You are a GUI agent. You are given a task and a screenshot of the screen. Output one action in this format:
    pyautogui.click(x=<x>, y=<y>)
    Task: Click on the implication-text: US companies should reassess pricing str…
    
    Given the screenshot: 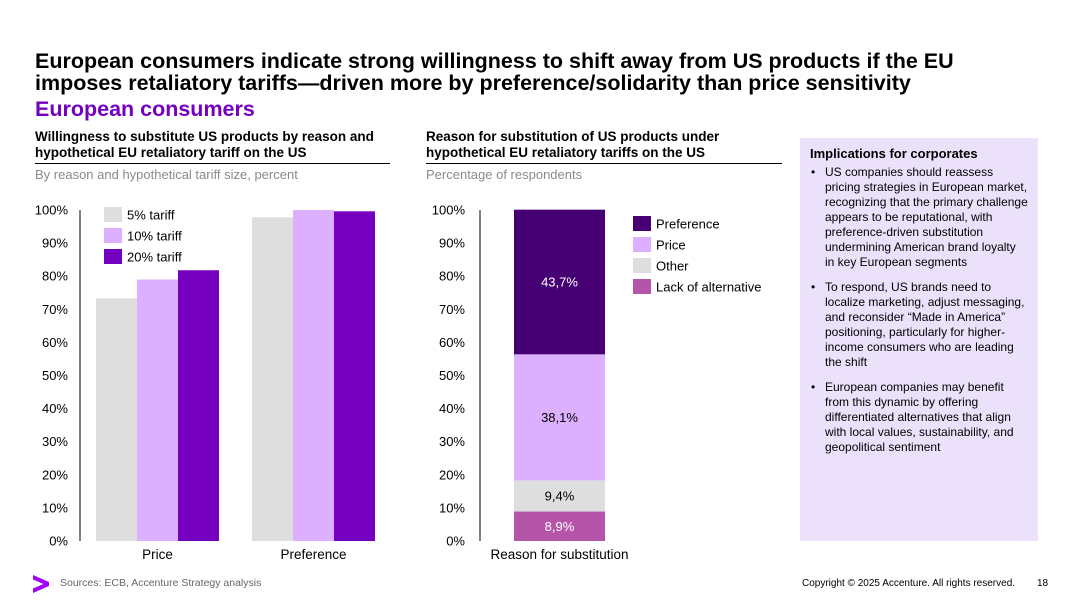 What is the action you would take?
    pyautogui.click(x=926, y=217)
    